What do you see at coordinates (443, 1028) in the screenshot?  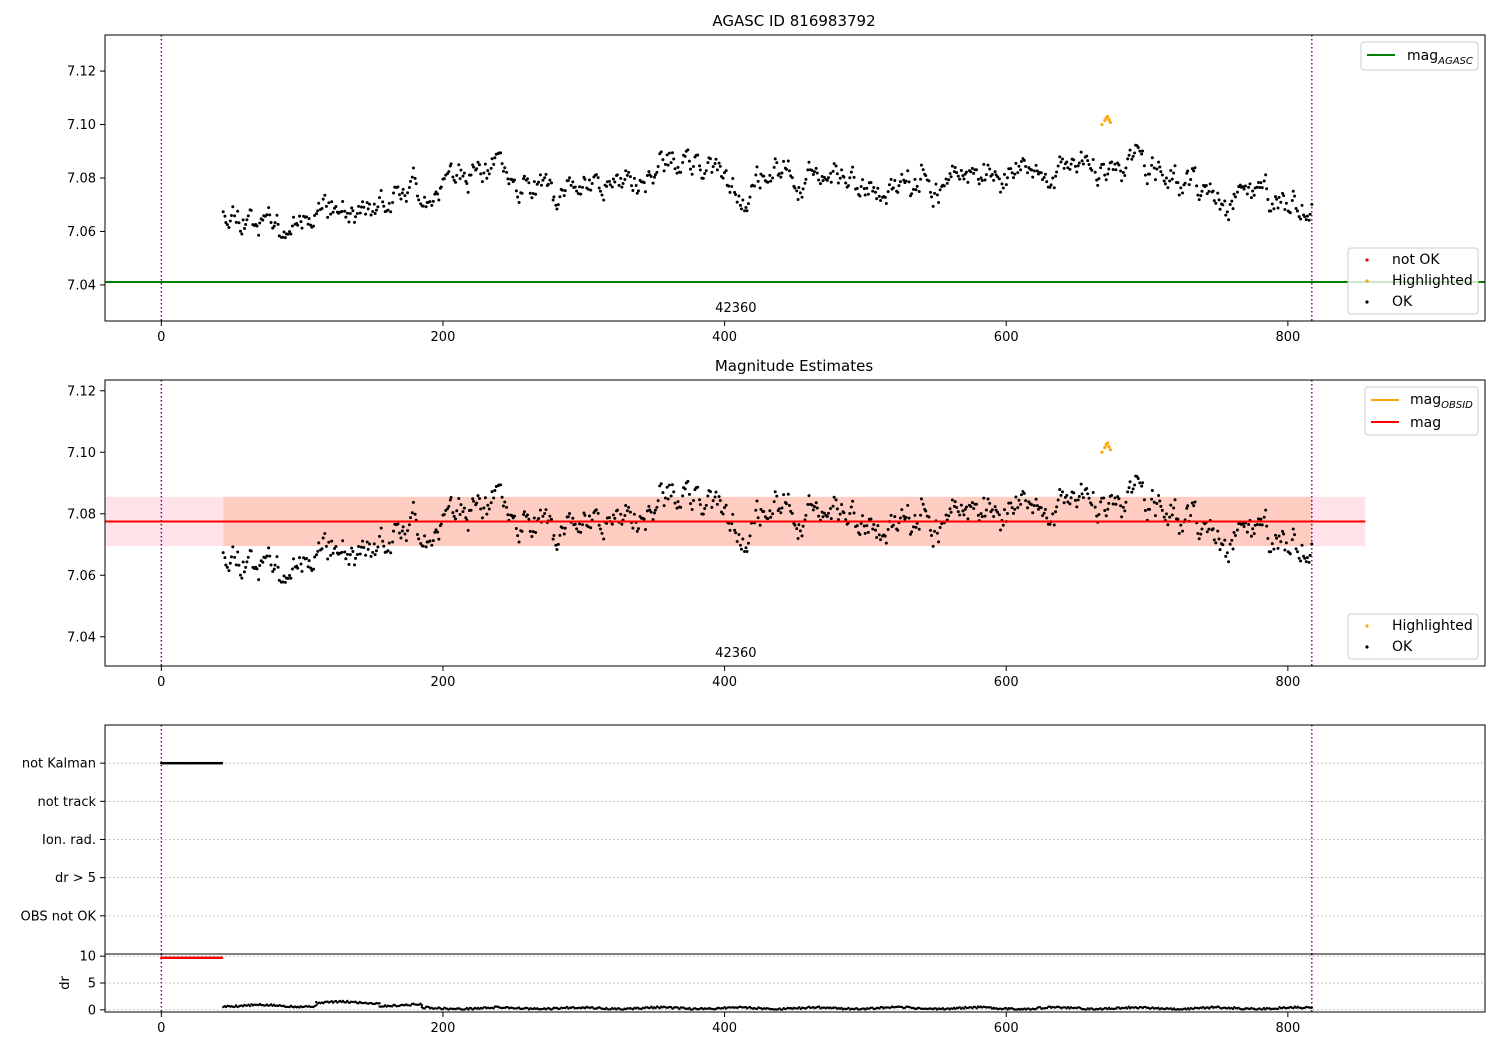 I see `panel4-x-tick-label: 200` at bounding box center [443, 1028].